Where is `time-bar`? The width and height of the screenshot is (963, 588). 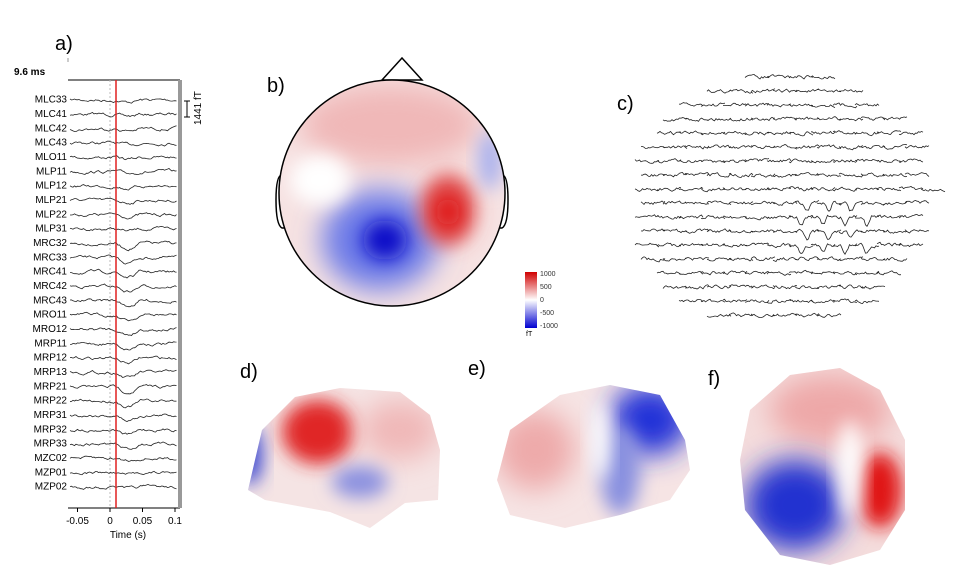 time-bar is located at coordinates (180, 294).